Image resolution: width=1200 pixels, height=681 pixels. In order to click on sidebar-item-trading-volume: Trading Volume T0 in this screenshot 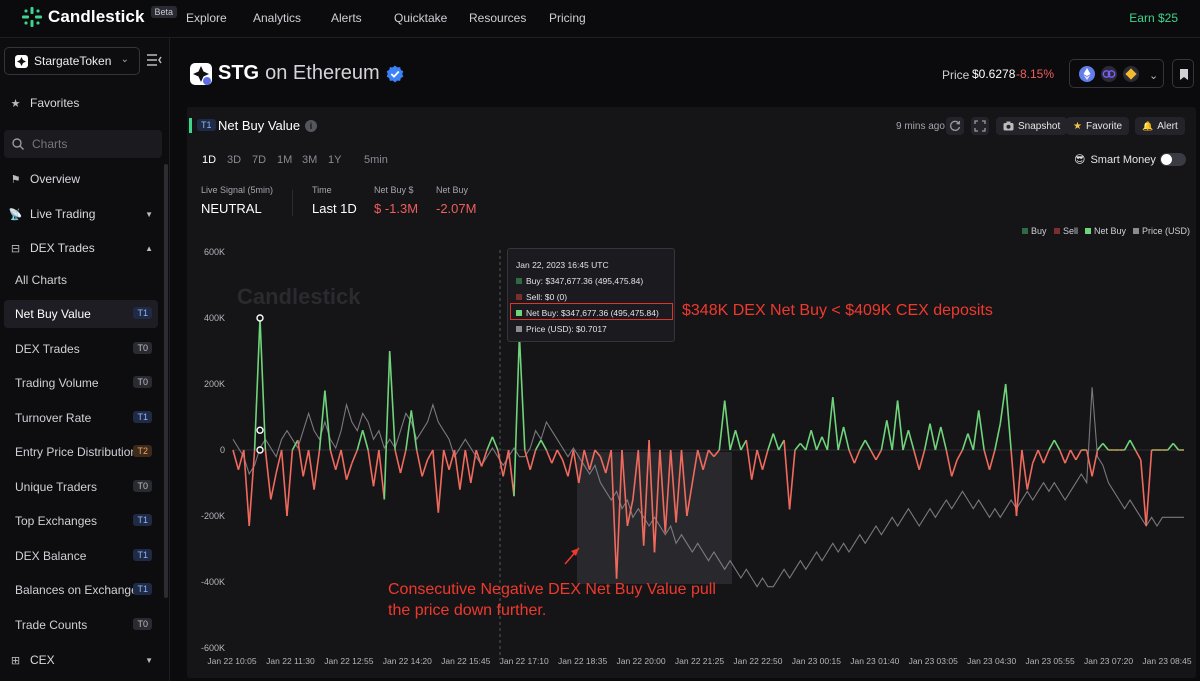, I will do `click(81, 383)`.